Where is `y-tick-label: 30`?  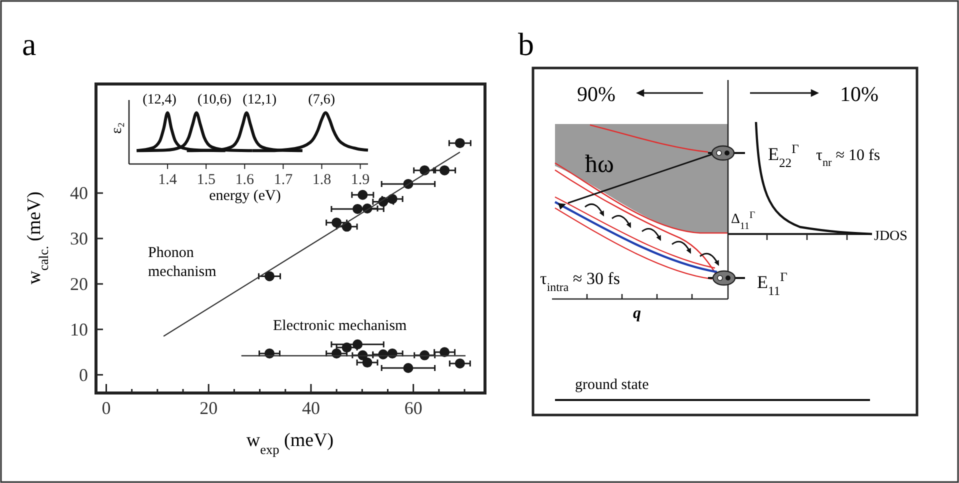
y-tick-label: 30 is located at coordinates (79, 238).